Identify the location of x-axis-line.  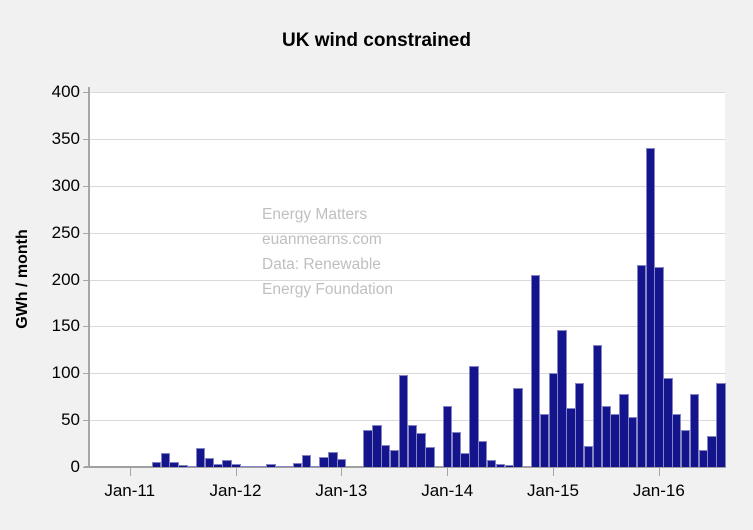
(405, 467).